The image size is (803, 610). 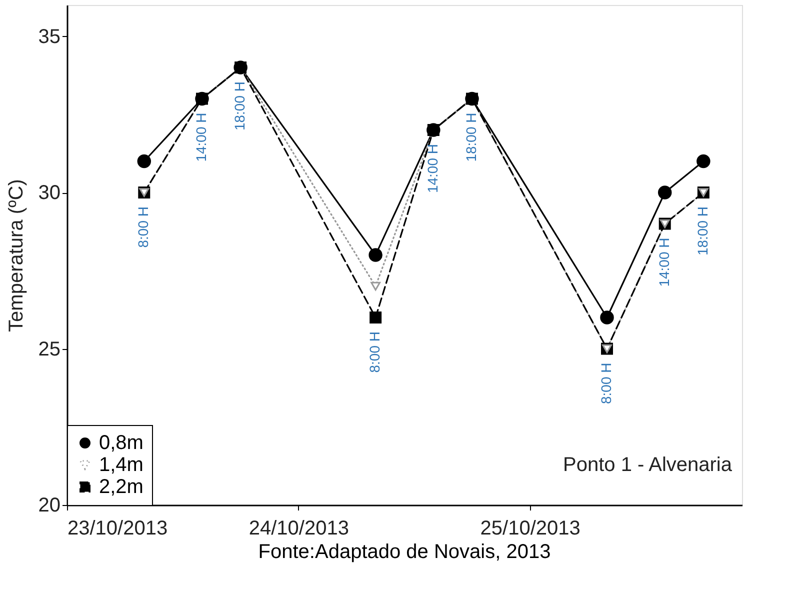 I want to click on legend-label: 2,2m, so click(x=121, y=487).